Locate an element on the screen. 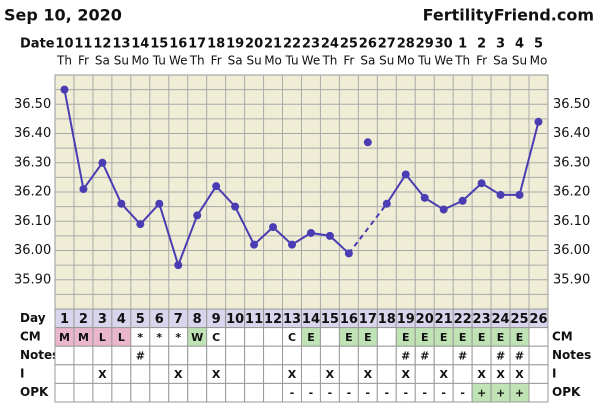  site-name: FertilityFriend.com is located at coordinates (508, 15).